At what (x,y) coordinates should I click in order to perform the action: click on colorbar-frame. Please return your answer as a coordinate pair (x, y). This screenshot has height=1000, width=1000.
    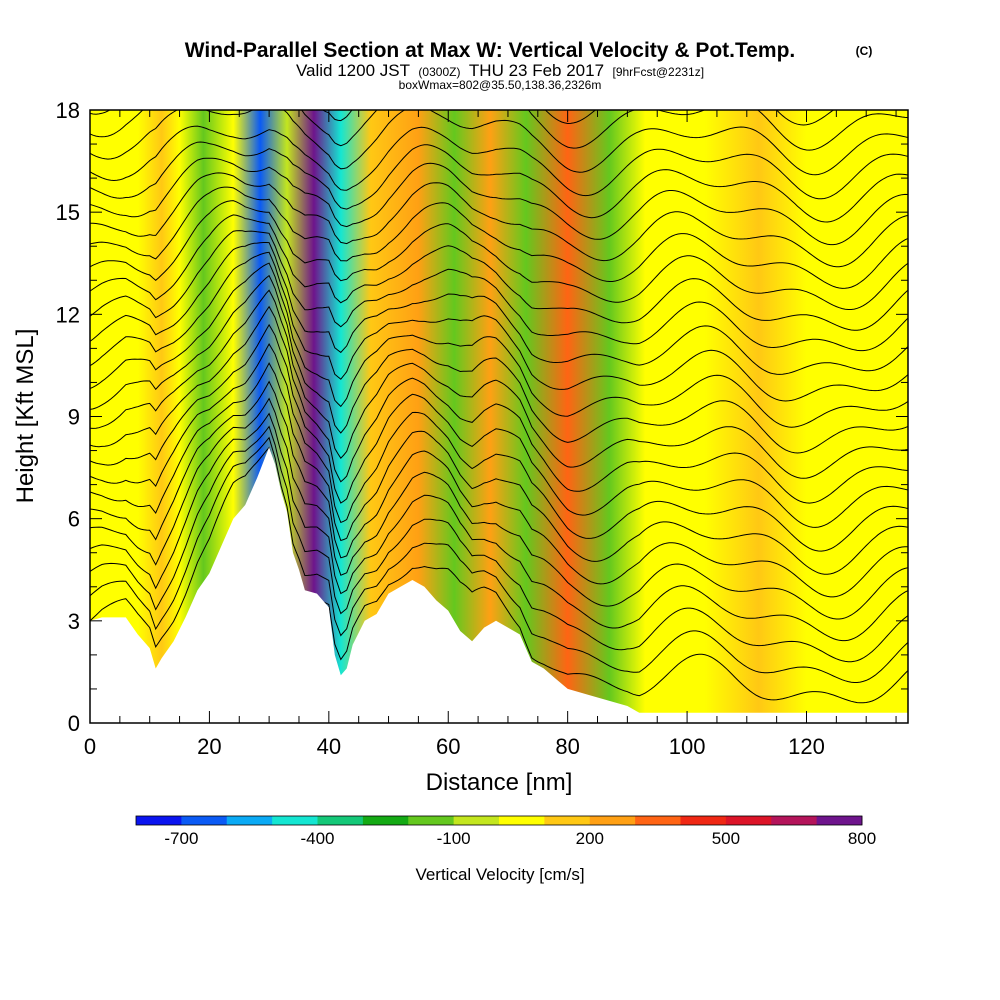
    Looking at the image, I should click on (499, 820).